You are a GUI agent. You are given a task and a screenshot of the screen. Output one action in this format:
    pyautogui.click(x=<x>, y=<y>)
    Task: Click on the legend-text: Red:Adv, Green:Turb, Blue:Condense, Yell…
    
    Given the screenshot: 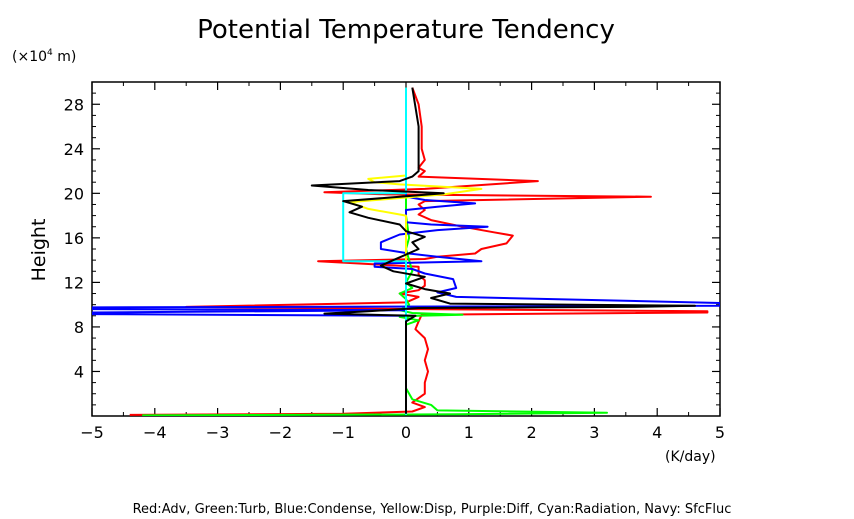 What is the action you would take?
    pyautogui.click(x=432, y=509)
    